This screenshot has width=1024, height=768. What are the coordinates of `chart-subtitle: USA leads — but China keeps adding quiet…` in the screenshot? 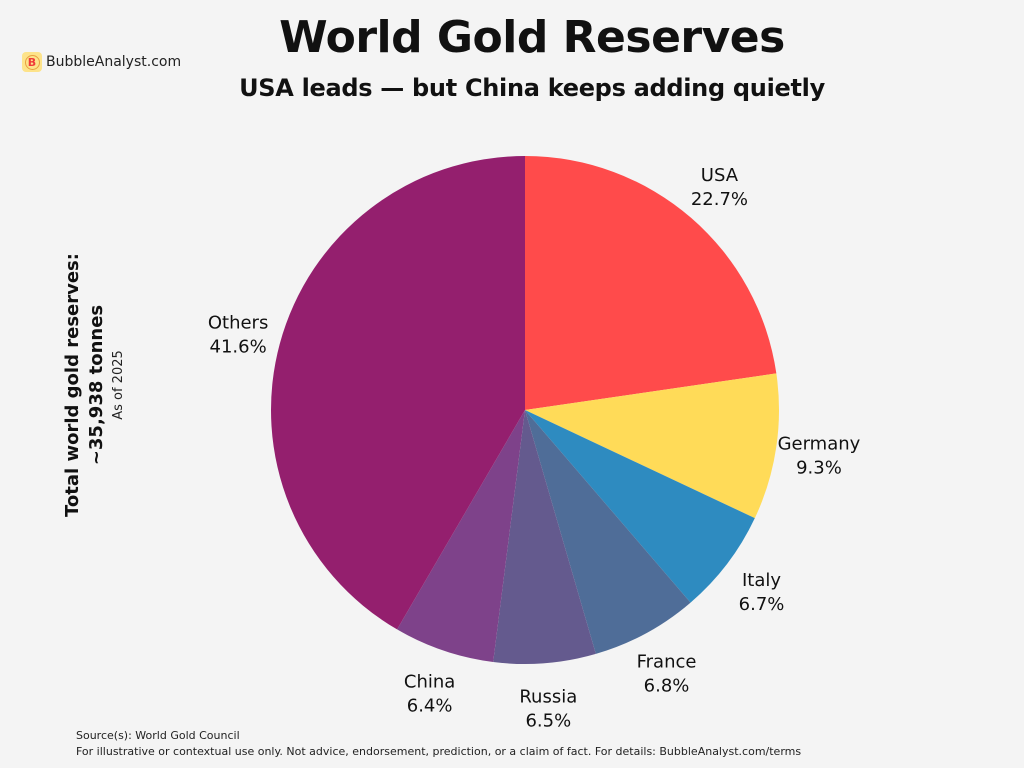 It's located at (532, 88).